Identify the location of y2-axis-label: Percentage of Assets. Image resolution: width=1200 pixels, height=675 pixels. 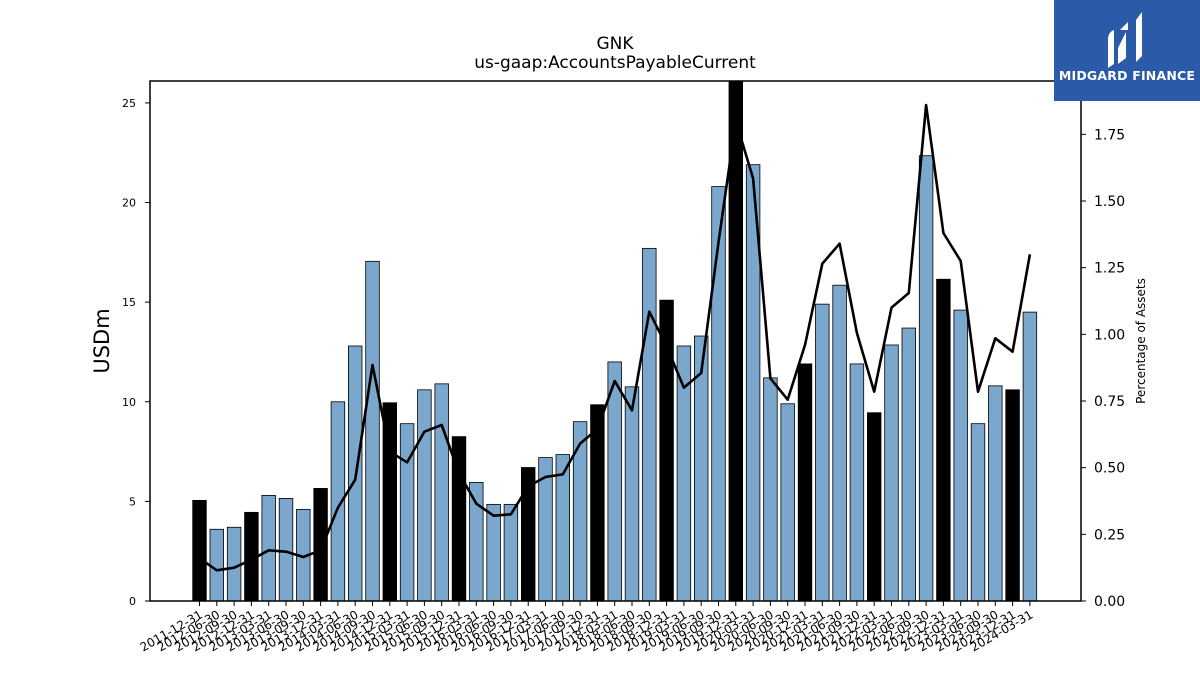
(1141, 341).